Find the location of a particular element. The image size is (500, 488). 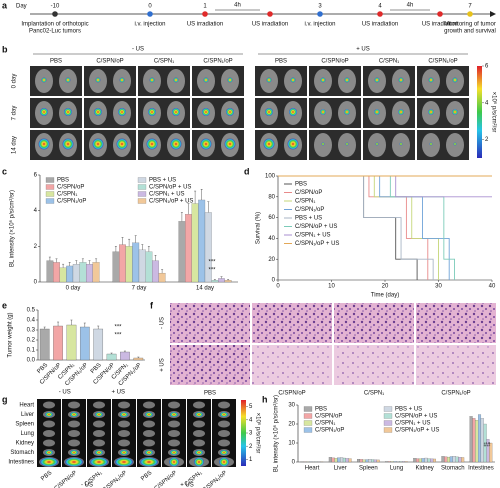

organ-label: Intestines is located at coordinates (21, 463).